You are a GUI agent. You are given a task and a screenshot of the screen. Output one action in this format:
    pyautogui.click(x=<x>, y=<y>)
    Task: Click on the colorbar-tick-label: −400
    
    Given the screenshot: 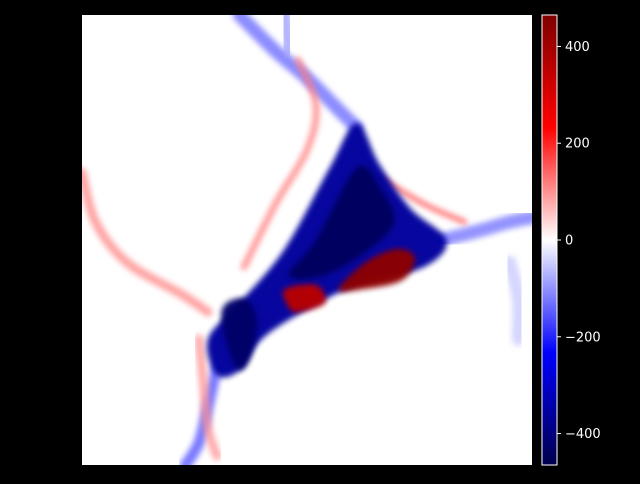 What is the action you would take?
    pyautogui.click(x=583, y=434)
    